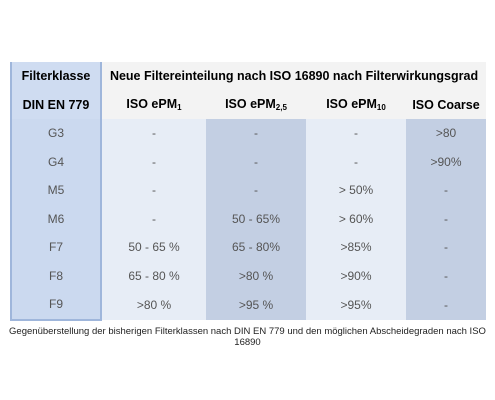 This screenshot has height=400, width=495. I want to click on column-header: ISO ePM1, so click(153, 104).